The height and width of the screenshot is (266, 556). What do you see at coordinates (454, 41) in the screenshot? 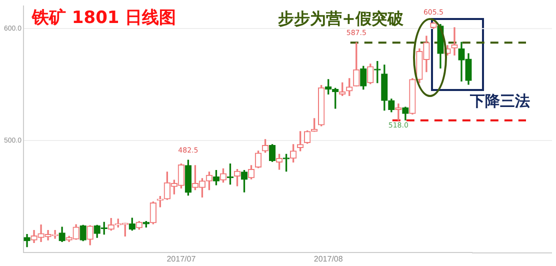
I see `candlestick` at bounding box center [454, 41].